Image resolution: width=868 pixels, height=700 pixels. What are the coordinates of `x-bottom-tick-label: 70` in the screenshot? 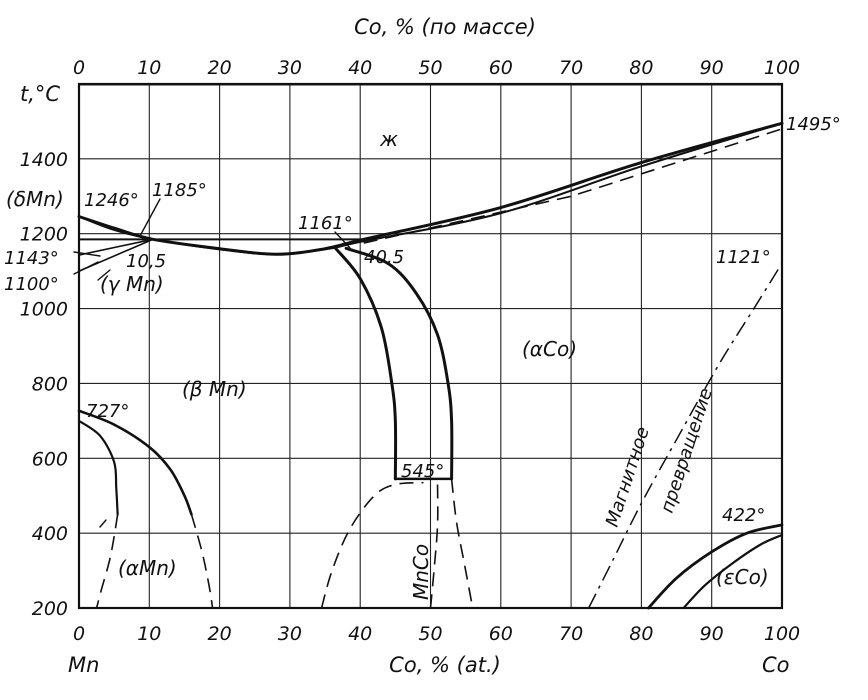 It's located at (571, 634).